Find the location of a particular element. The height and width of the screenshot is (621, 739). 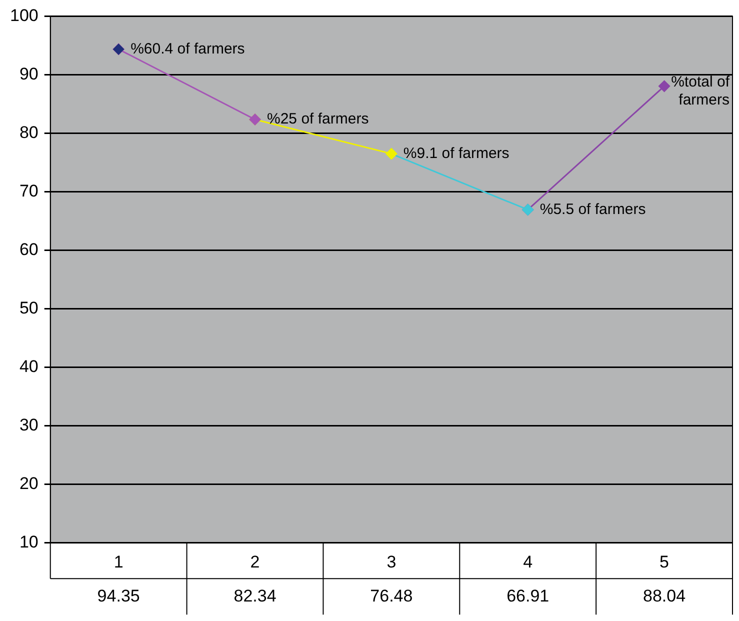

data-label: 94.35 is located at coordinates (118, 596).